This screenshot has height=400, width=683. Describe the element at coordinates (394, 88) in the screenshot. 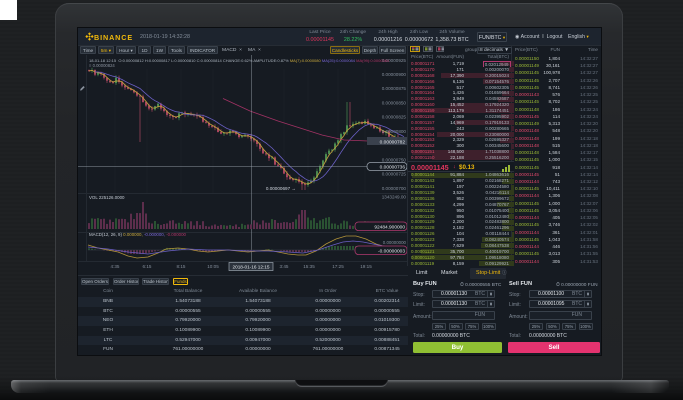

I see `svg-text: 0.00000875` at that location.